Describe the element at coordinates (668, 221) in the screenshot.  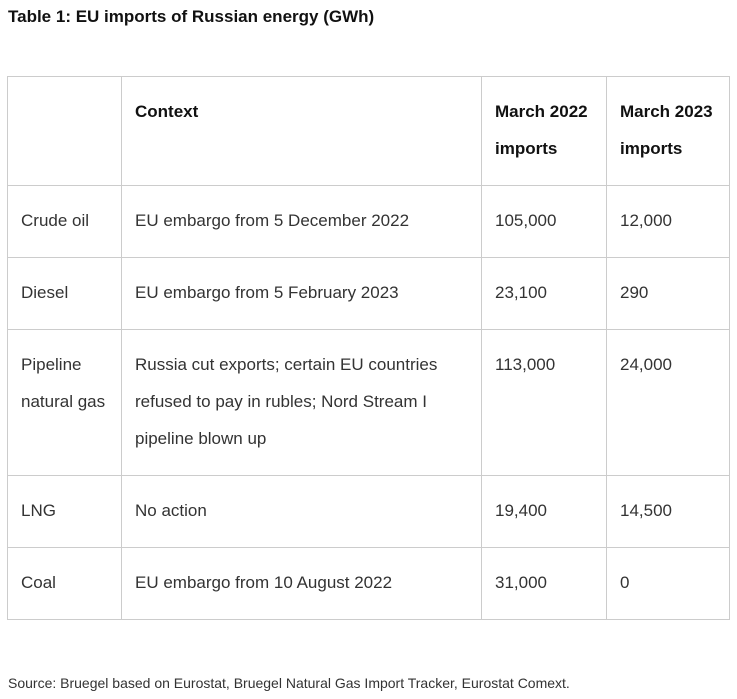
I see `march-2023-value-cell: 12,000` at that location.